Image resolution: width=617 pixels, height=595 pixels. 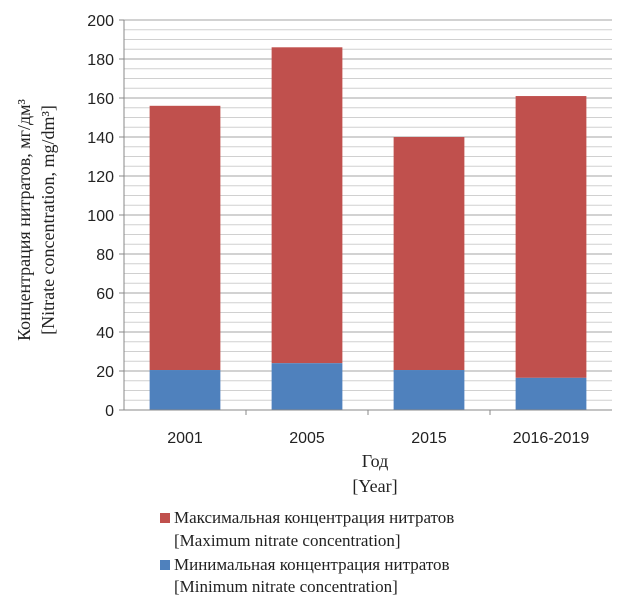 I want to click on y-tick-label: 140, so click(x=100, y=138).